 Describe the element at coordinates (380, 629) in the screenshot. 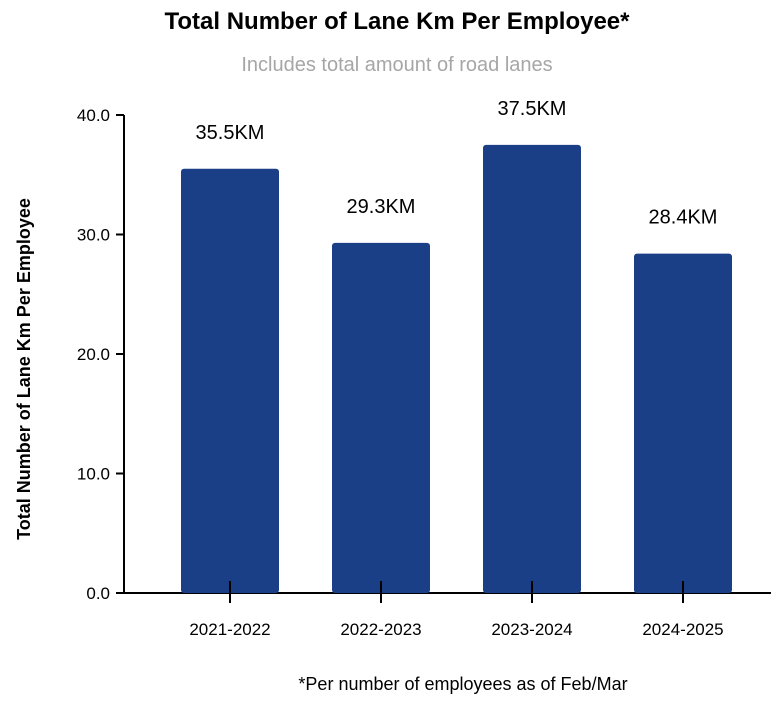

I see `x-tick-label: 2022-2023` at that location.